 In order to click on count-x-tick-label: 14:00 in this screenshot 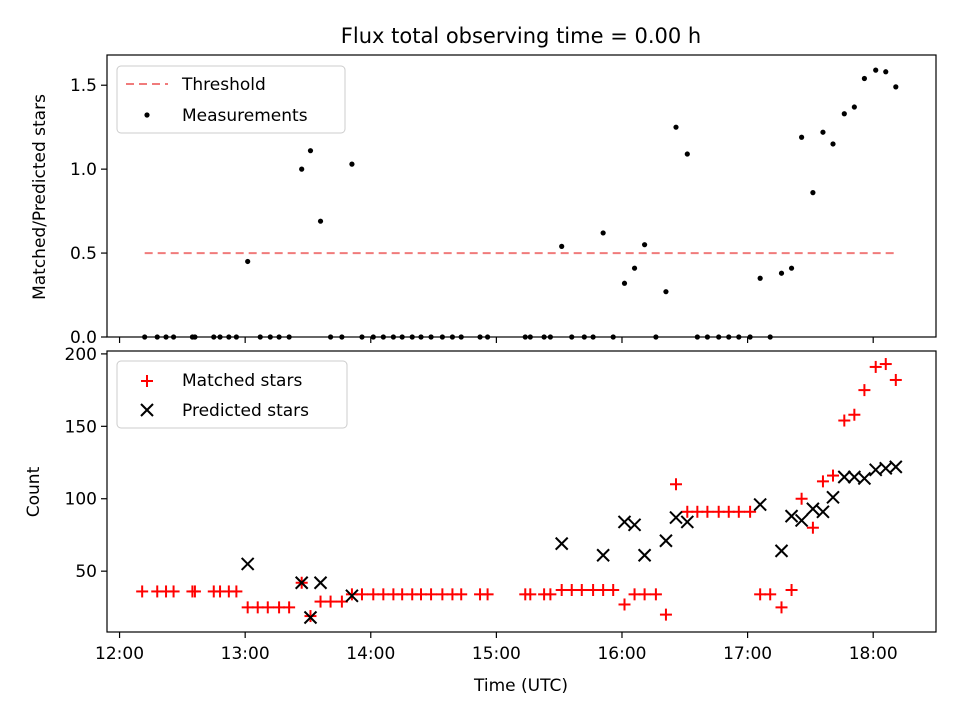, I will do `click(370, 654)`.